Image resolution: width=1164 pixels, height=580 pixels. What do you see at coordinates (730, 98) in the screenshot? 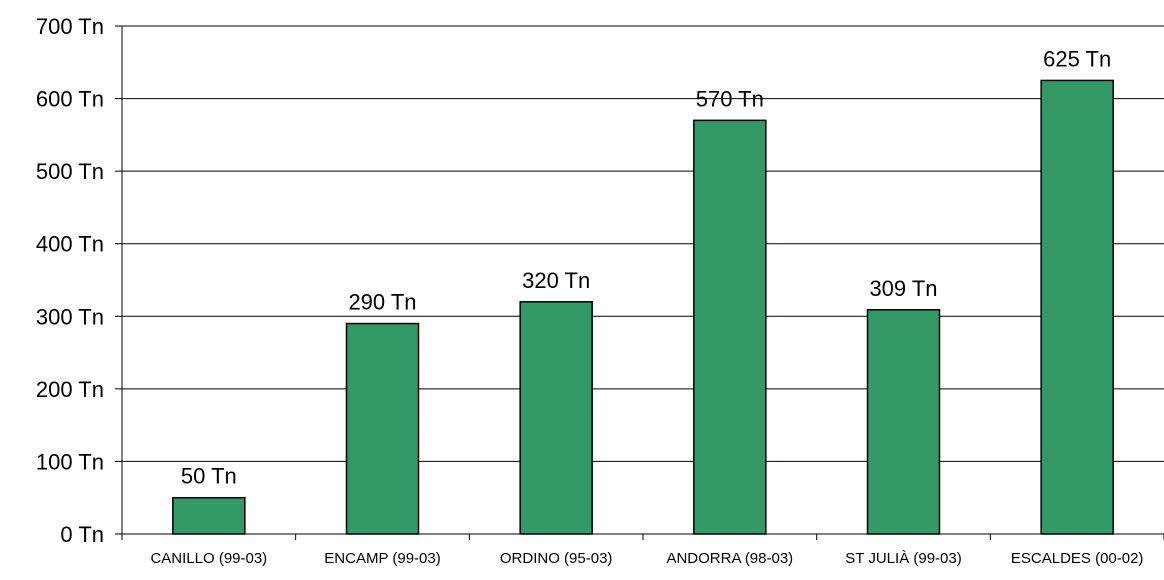
I see `data-label: 570 Tn` at bounding box center [730, 98].